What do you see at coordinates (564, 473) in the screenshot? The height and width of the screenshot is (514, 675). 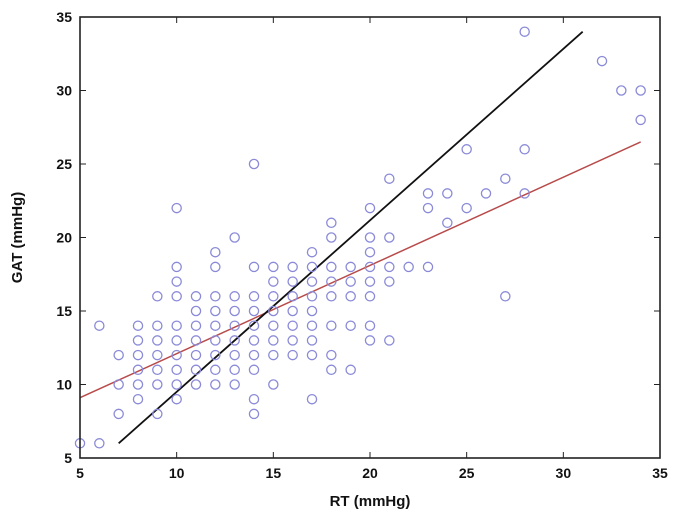 I see `x-tick-label: 30` at bounding box center [564, 473].